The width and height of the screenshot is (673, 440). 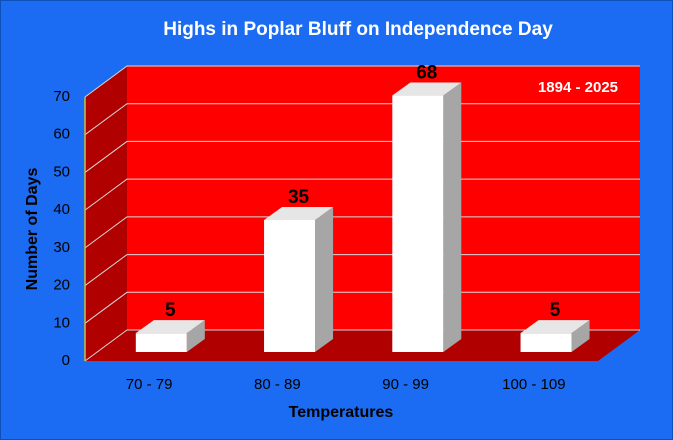 What do you see at coordinates (106, 213) in the screenshot?
I see `side-wall` at bounding box center [106, 213].